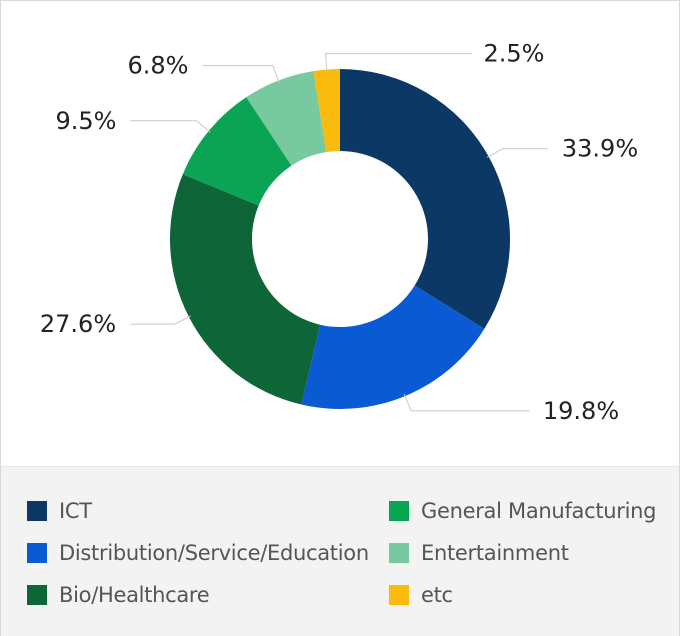 The width and height of the screenshot is (680, 636). I want to click on value-label-entertainment: 6.8%, so click(158, 66).